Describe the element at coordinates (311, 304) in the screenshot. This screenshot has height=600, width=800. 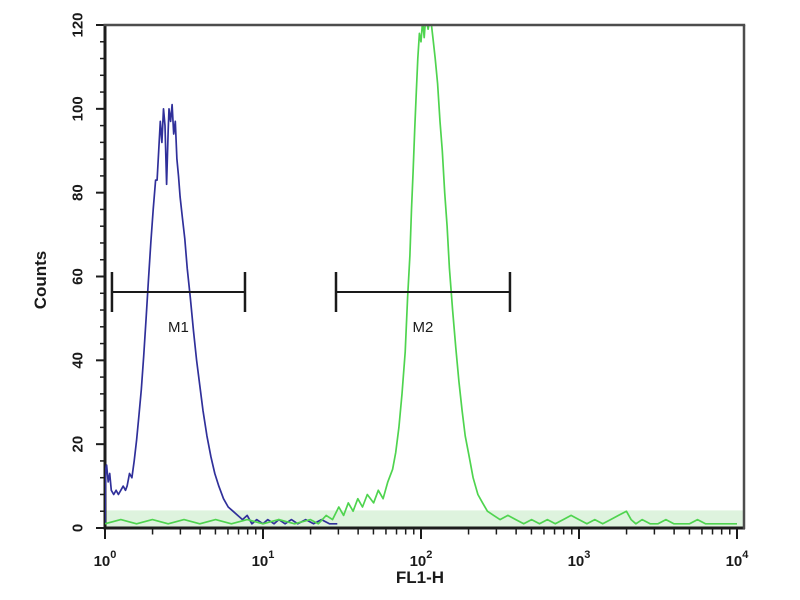
I see `gate-markers-layer: M1 M2` at that location.